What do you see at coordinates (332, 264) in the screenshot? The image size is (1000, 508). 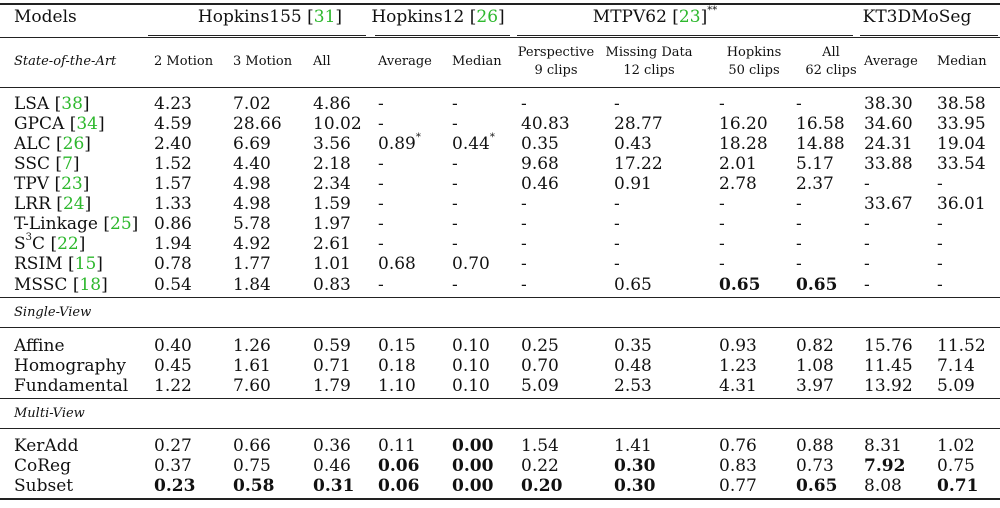 I see `table-cell: 1.01` at bounding box center [332, 264].